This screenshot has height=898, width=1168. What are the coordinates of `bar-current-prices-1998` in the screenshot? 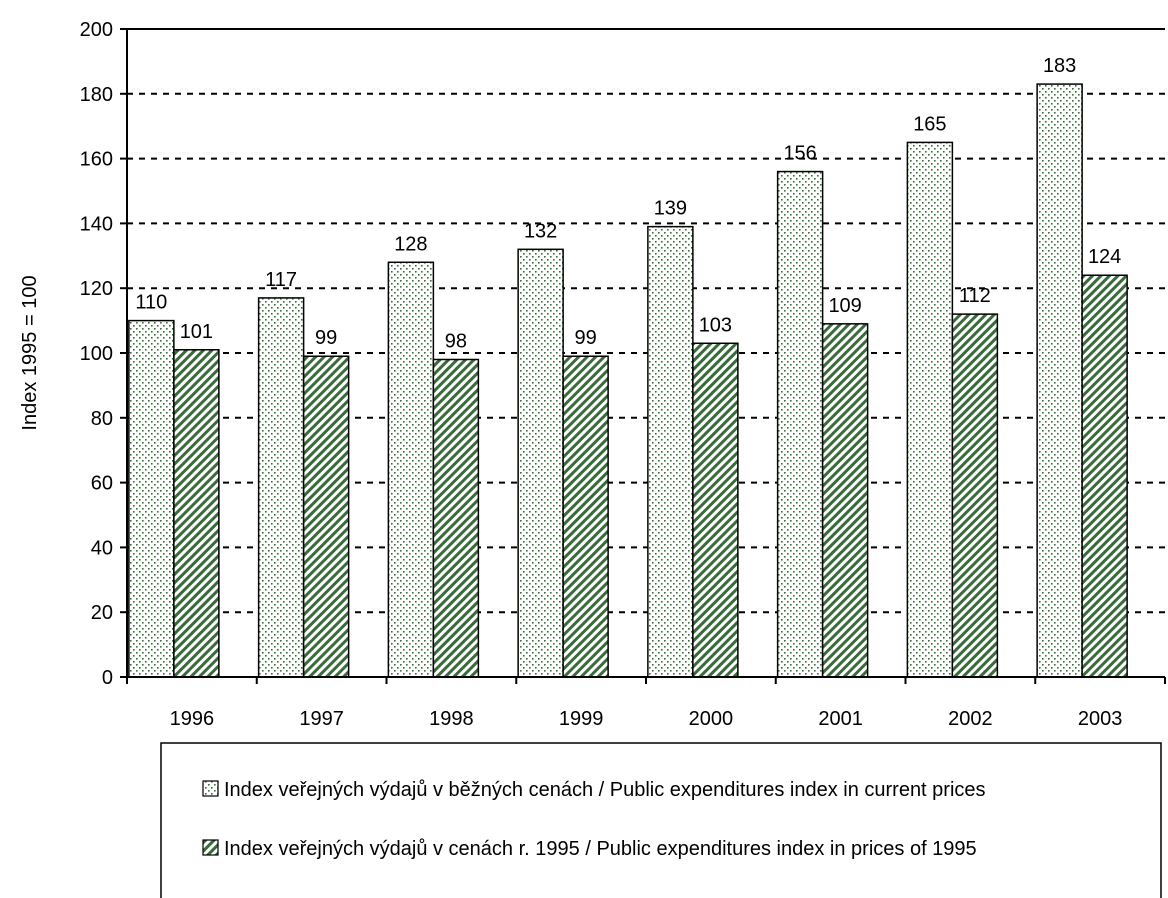 It's located at (411, 469).